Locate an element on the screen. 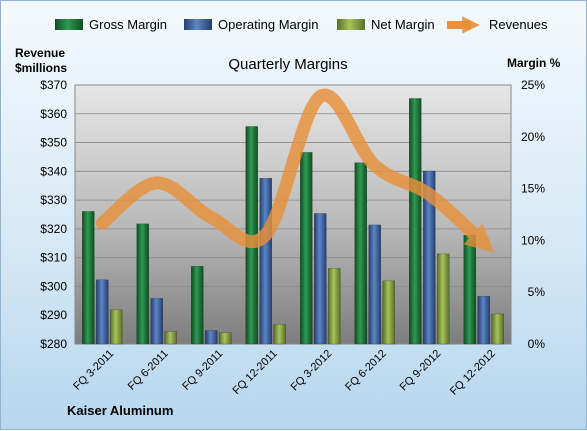 The image size is (587, 431). right-tick-label: 10% is located at coordinates (533, 240).